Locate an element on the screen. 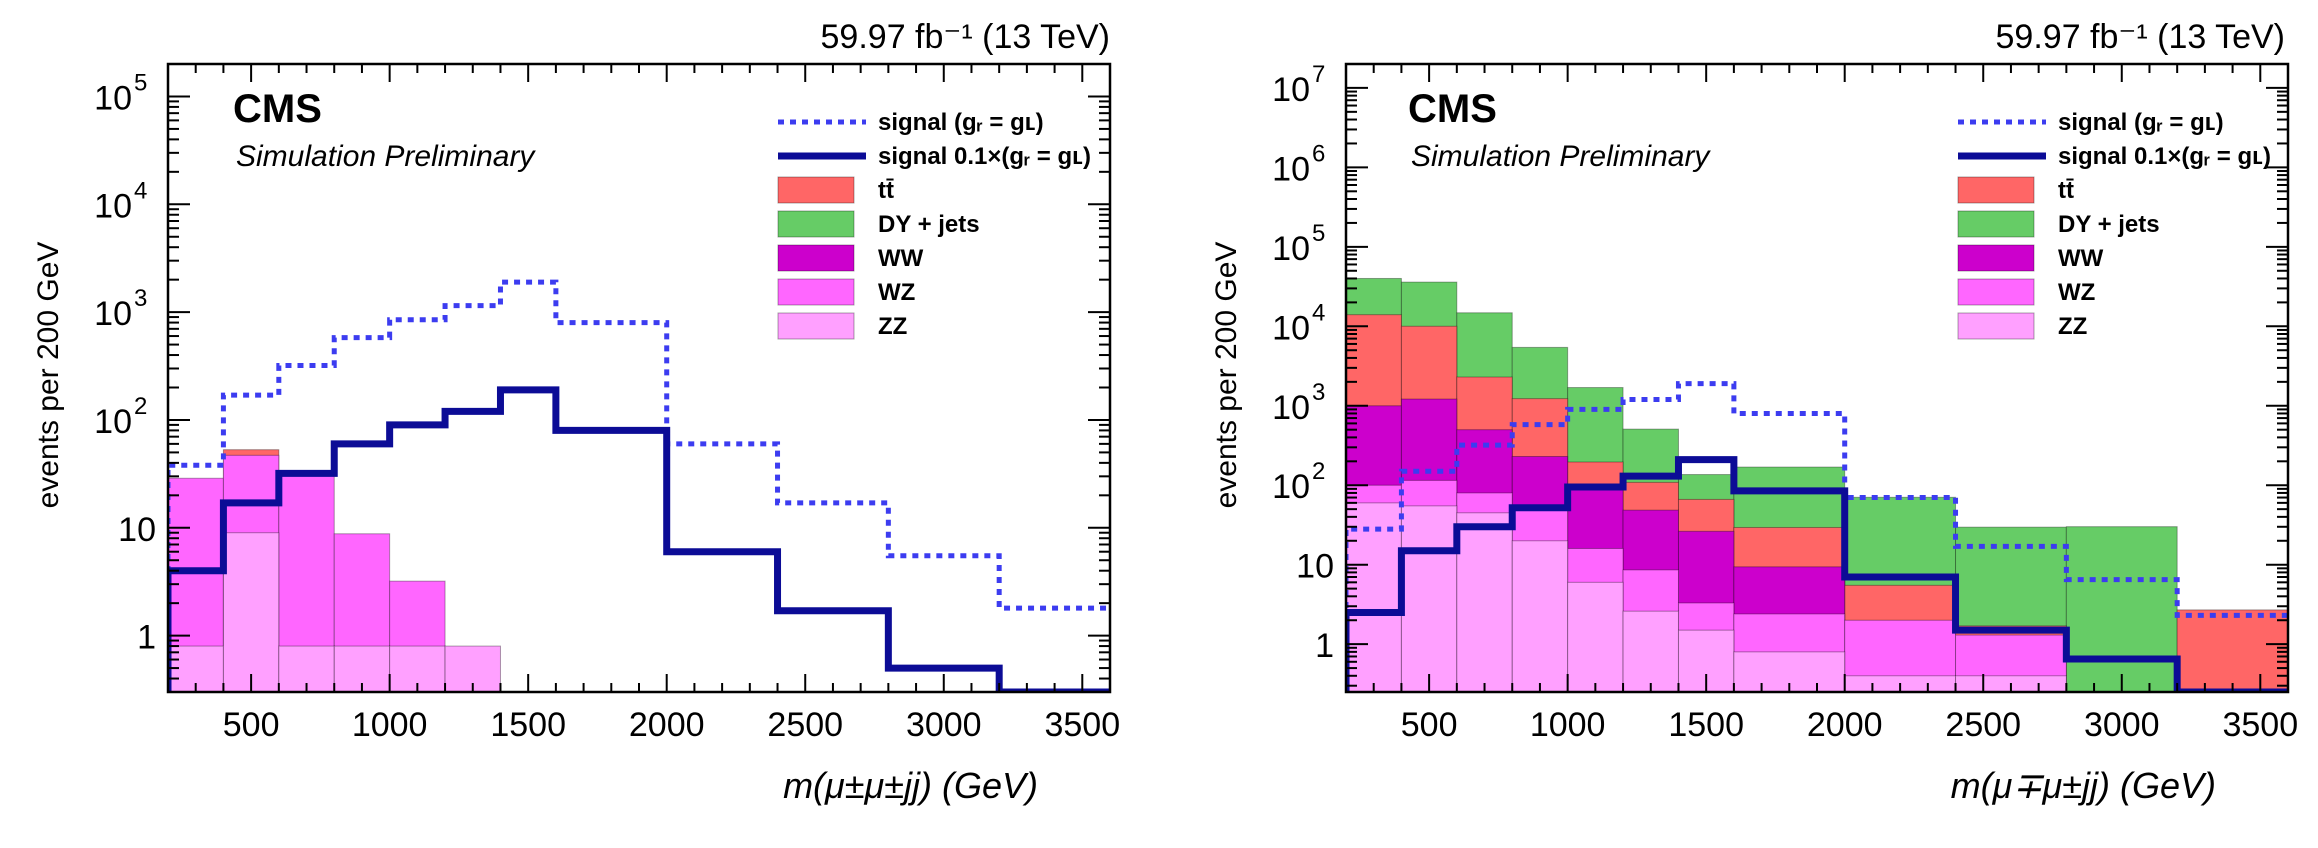 This screenshot has width=2318, height=848. y-axis-label-left: events per 200 GeV is located at coordinates (48, 375).